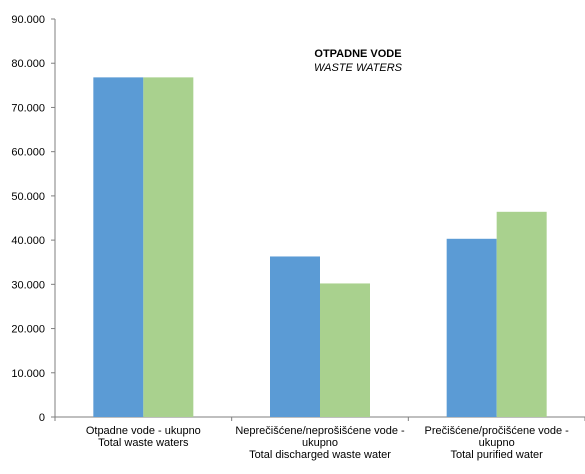 The height and width of the screenshot is (474, 585). What do you see at coordinates (320, 431) in the screenshot?
I see `x-category-label: Neprečišćene/neprošišćene vode -` at bounding box center [320, 431].